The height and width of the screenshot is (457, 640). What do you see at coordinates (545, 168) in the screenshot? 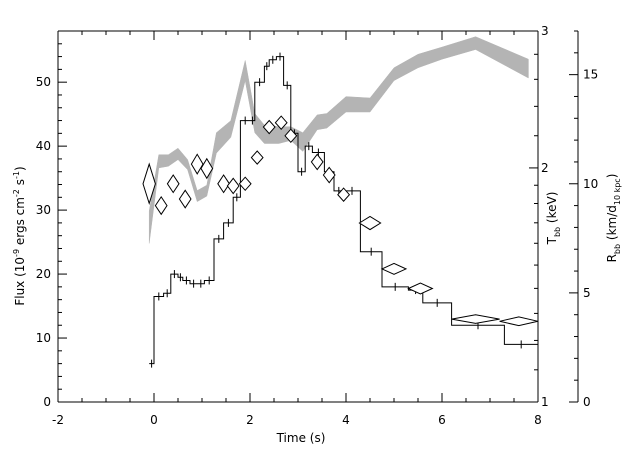
I see `temperature-tick-label: 2` at bounding box center [545, 168].